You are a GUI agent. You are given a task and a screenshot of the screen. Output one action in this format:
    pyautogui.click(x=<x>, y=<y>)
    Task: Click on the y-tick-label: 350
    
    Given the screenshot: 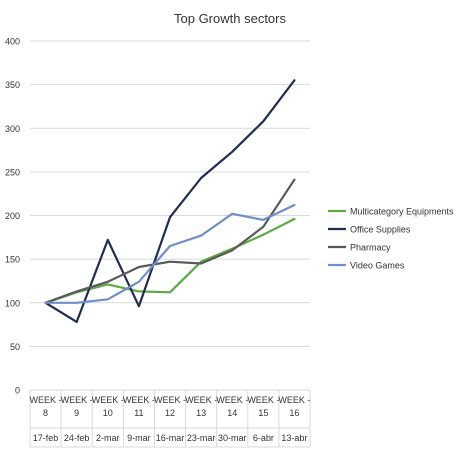 What is the action you would take?
    pyautogui.click(x=12, y=85)
    